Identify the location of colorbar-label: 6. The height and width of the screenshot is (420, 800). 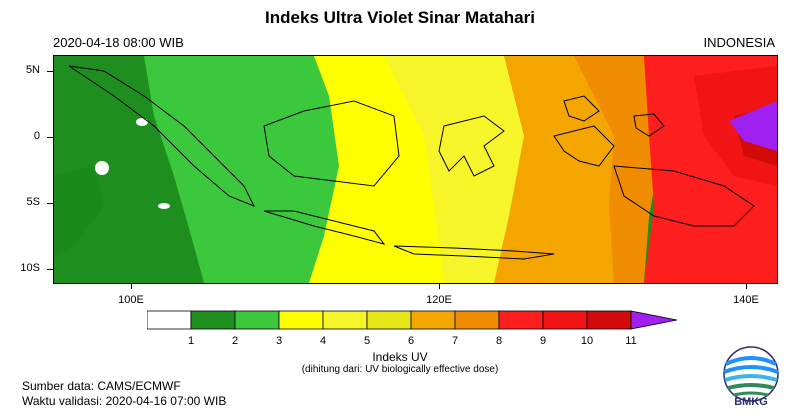
(411, 341).